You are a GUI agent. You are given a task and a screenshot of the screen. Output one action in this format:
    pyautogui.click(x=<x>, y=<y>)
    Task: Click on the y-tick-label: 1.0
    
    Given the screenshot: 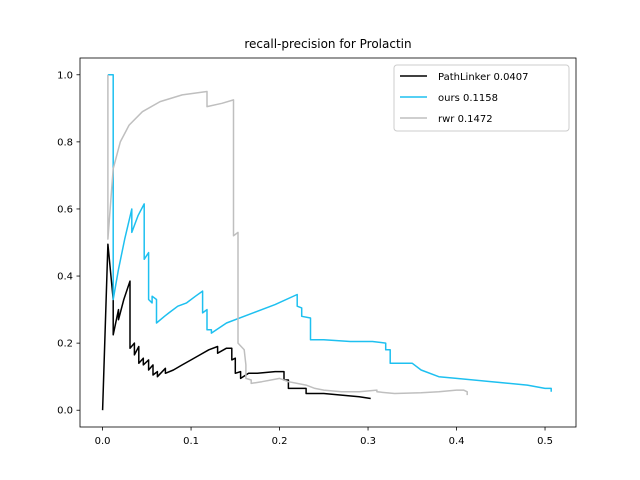 What is the action you would take?
    pyautogui.click(x=65, y=75)
    